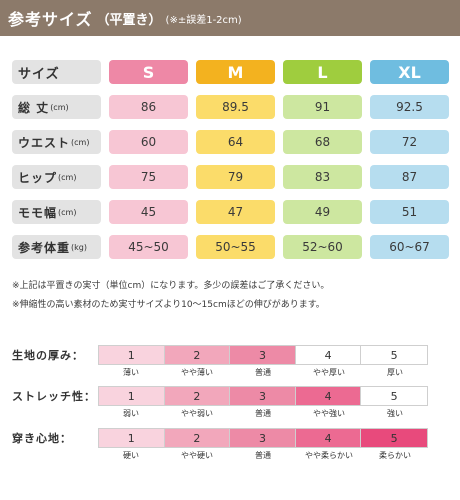 The image size is (460, 500). What do you see at coordinates (235, 247) in the screenshot?
I see `table-cell-m: 50~55` at bounding box center [235, 247].